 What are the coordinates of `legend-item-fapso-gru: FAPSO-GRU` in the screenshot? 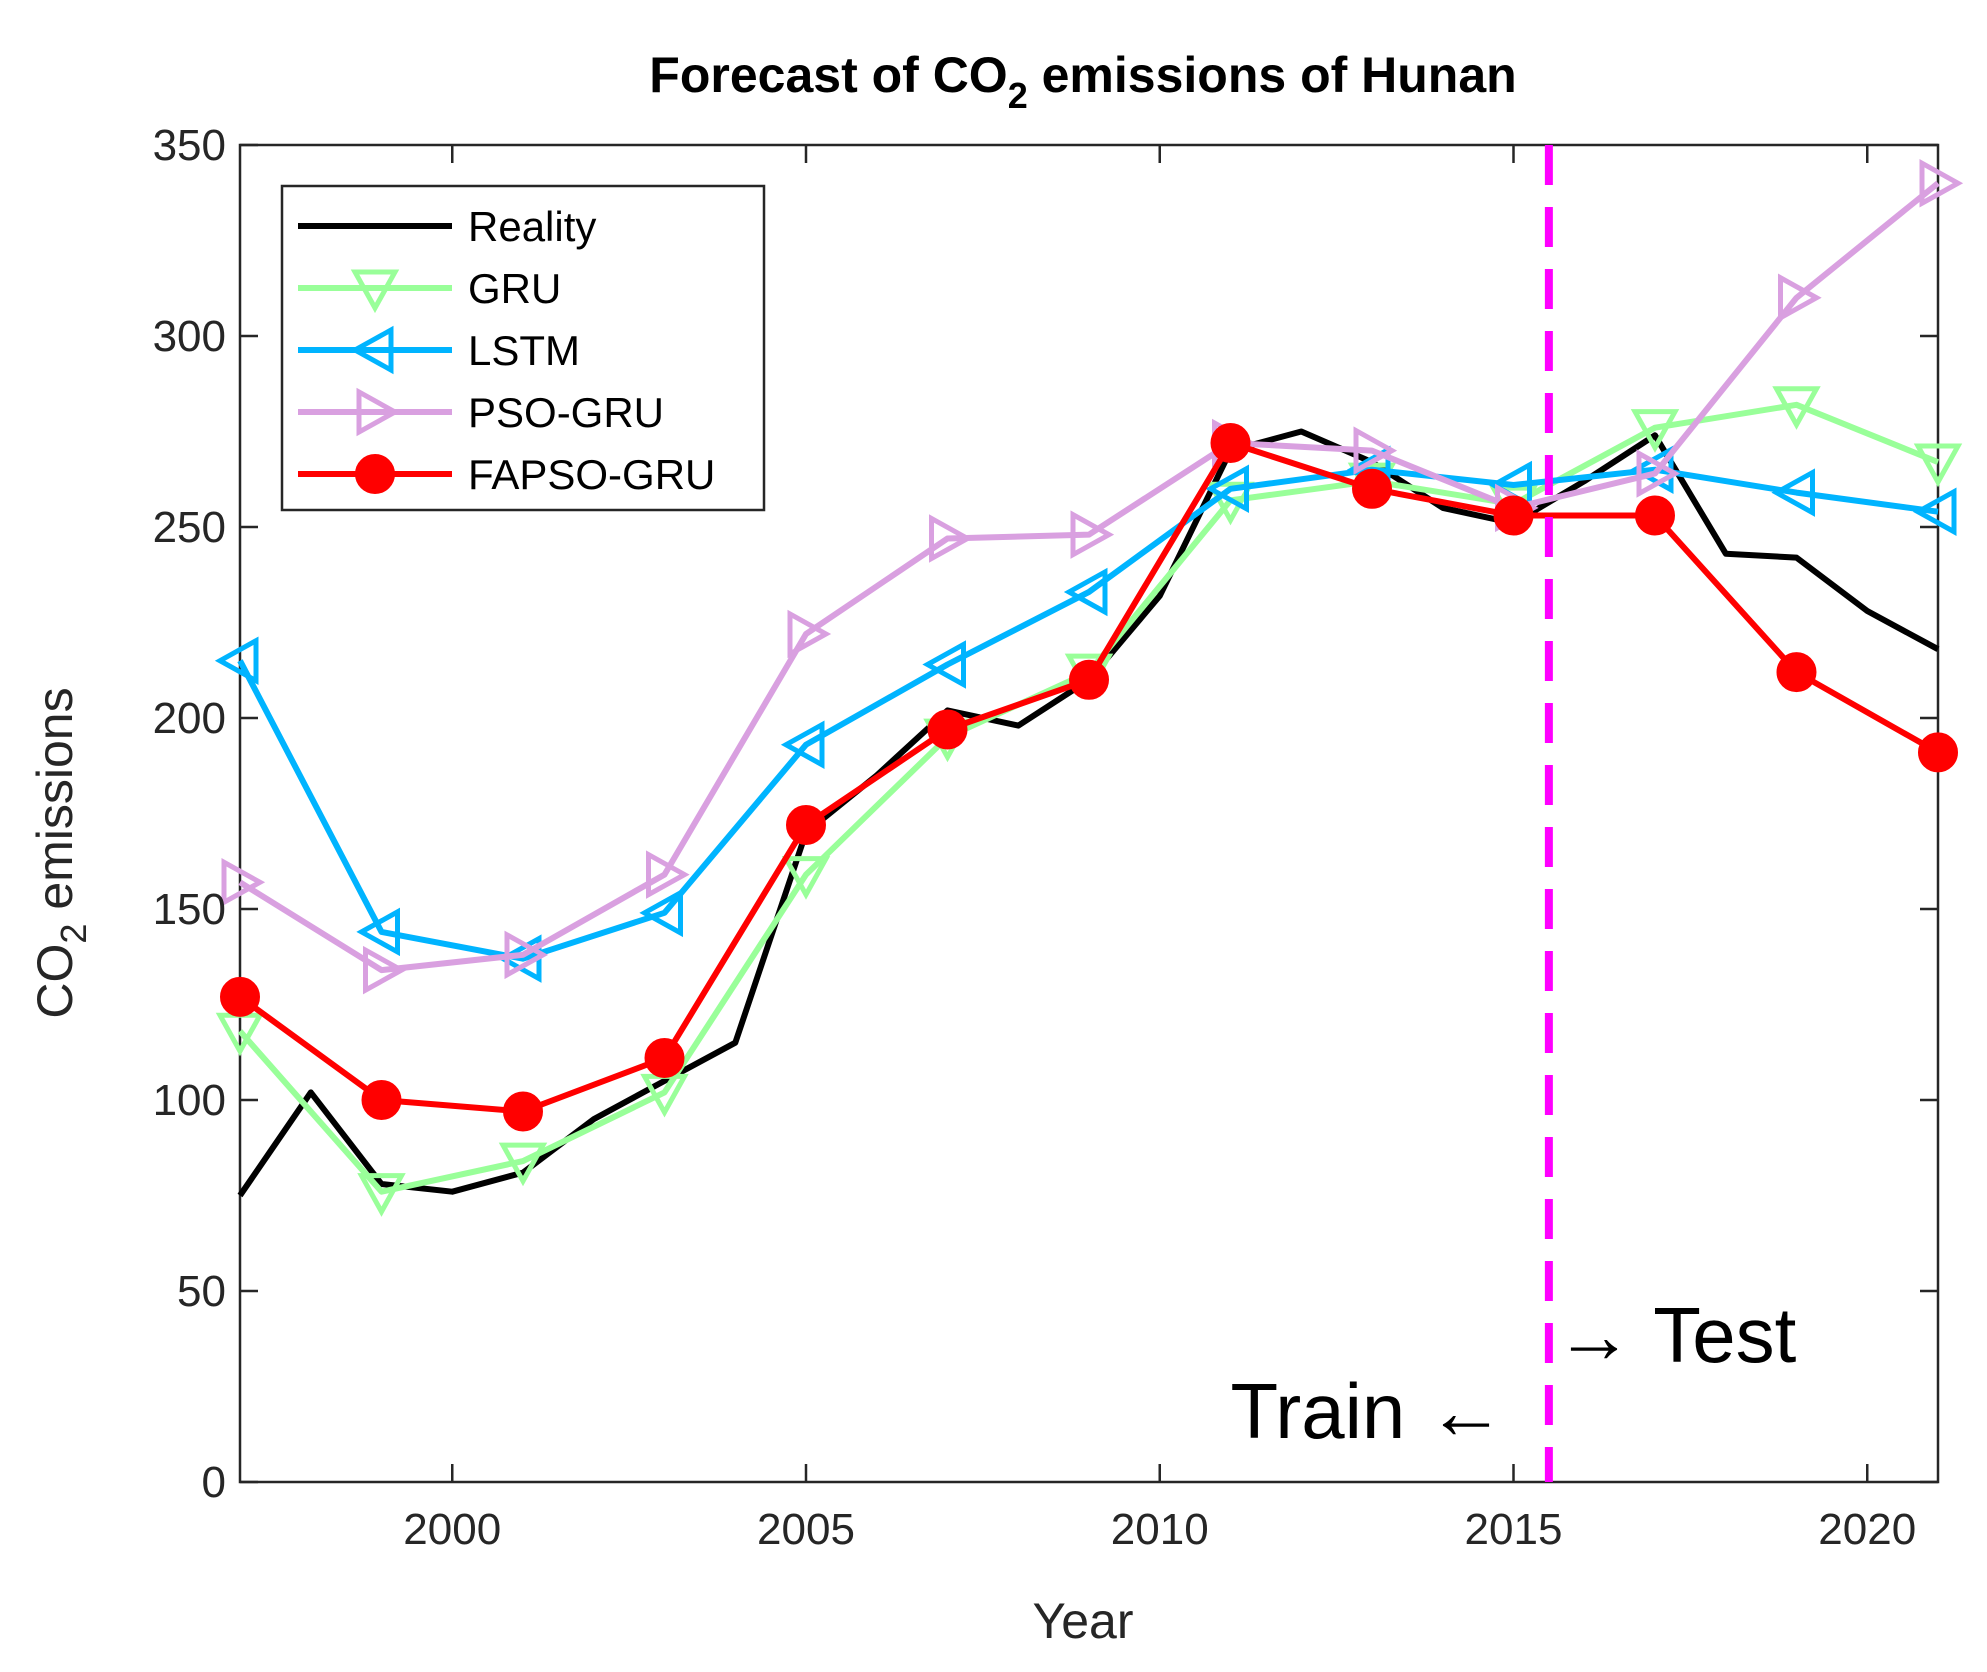 It's located at (506, 474).